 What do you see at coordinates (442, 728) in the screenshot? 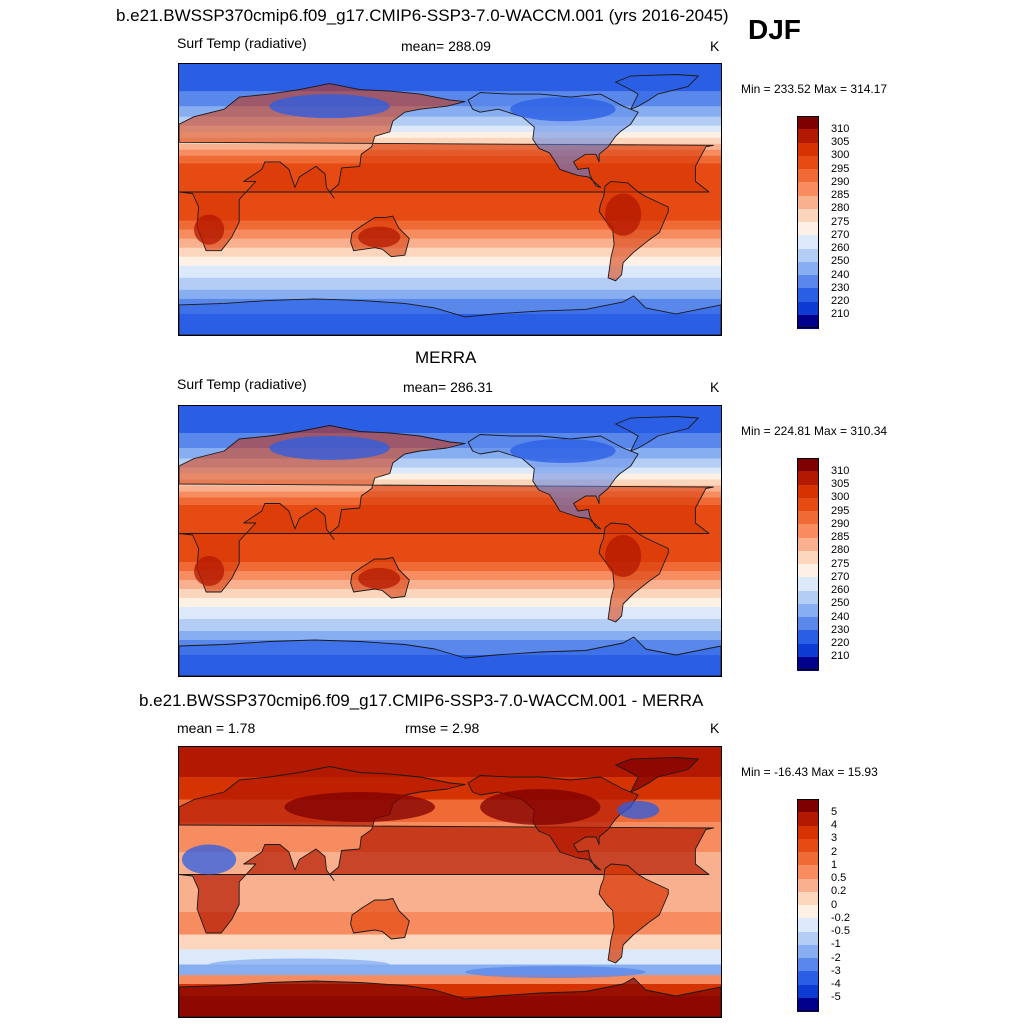
I see `panel-3-rmse-label: rmse = 2.98` at bounding box center [442, 728].